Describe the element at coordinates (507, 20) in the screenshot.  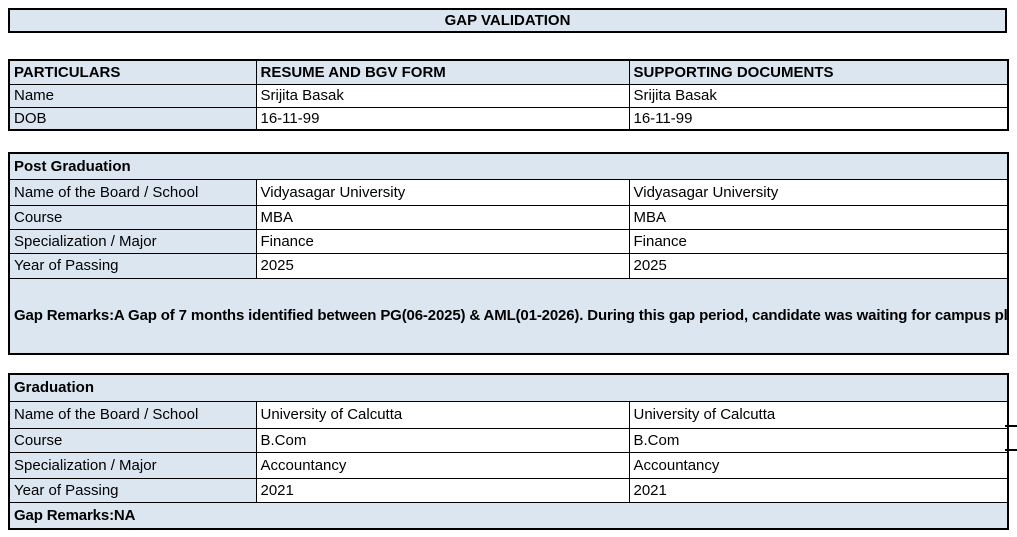
I see `page-title: GAP VALIDATION` at that location.